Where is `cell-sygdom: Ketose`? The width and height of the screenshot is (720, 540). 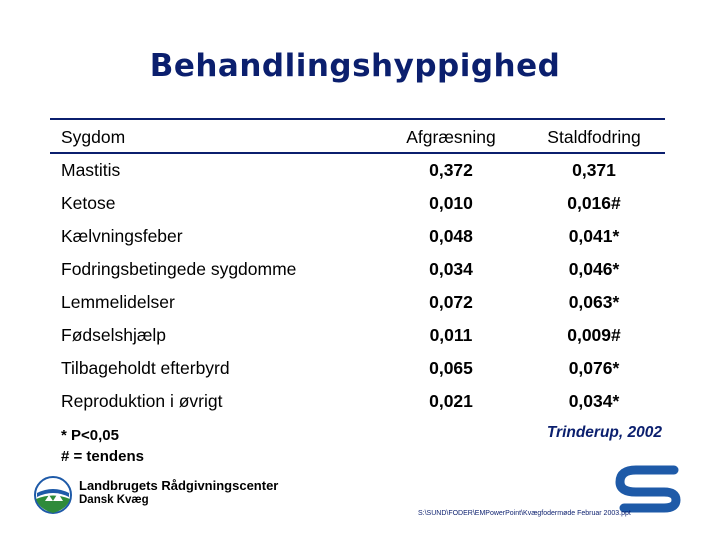
cell-sygdom: Ketose is located at coordinates (88, 203).